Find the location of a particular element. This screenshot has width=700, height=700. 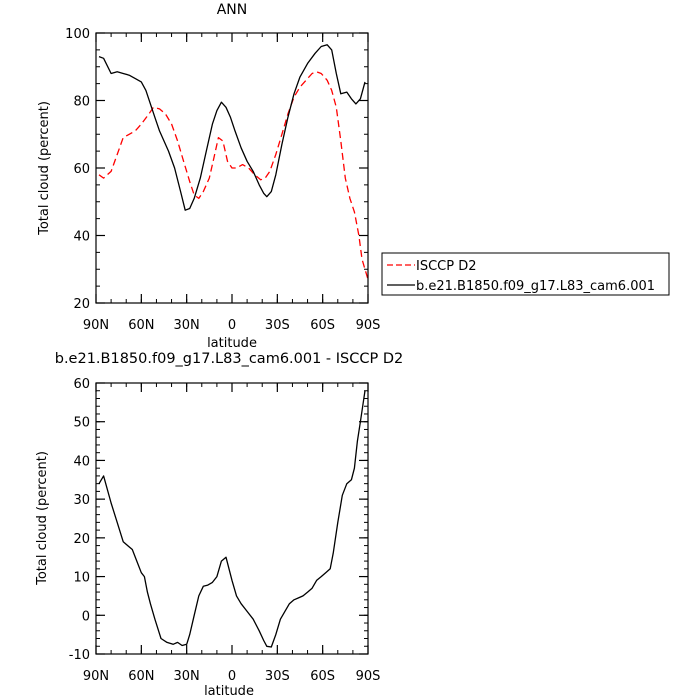

top-chart-y-axis-label: Total cloud (percent) is located at coordinates (44, 168).